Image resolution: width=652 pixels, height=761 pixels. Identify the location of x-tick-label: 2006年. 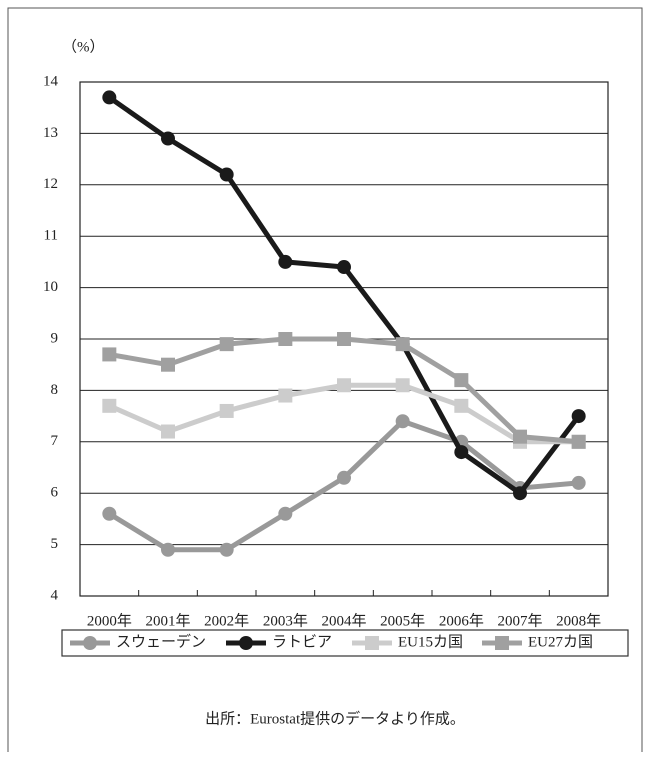
(461, 620).